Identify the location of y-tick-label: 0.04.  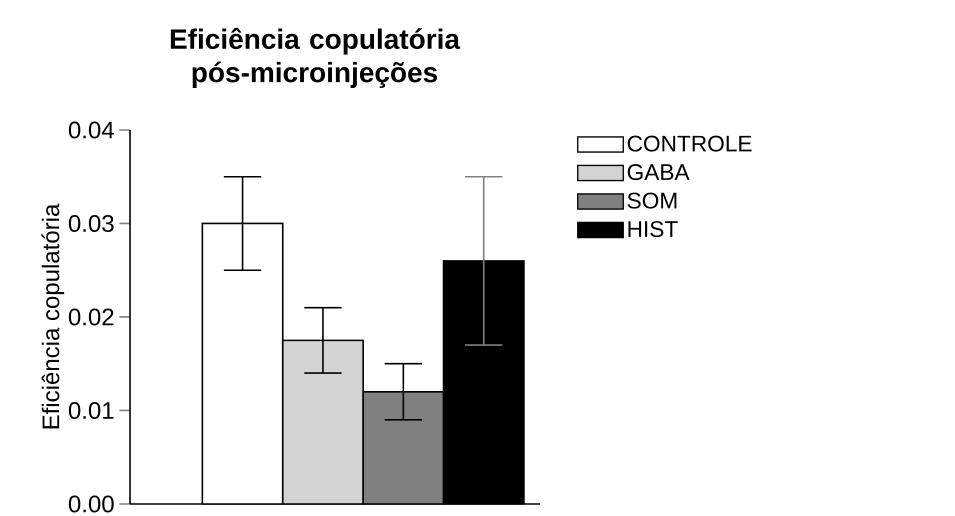
(91, 129).